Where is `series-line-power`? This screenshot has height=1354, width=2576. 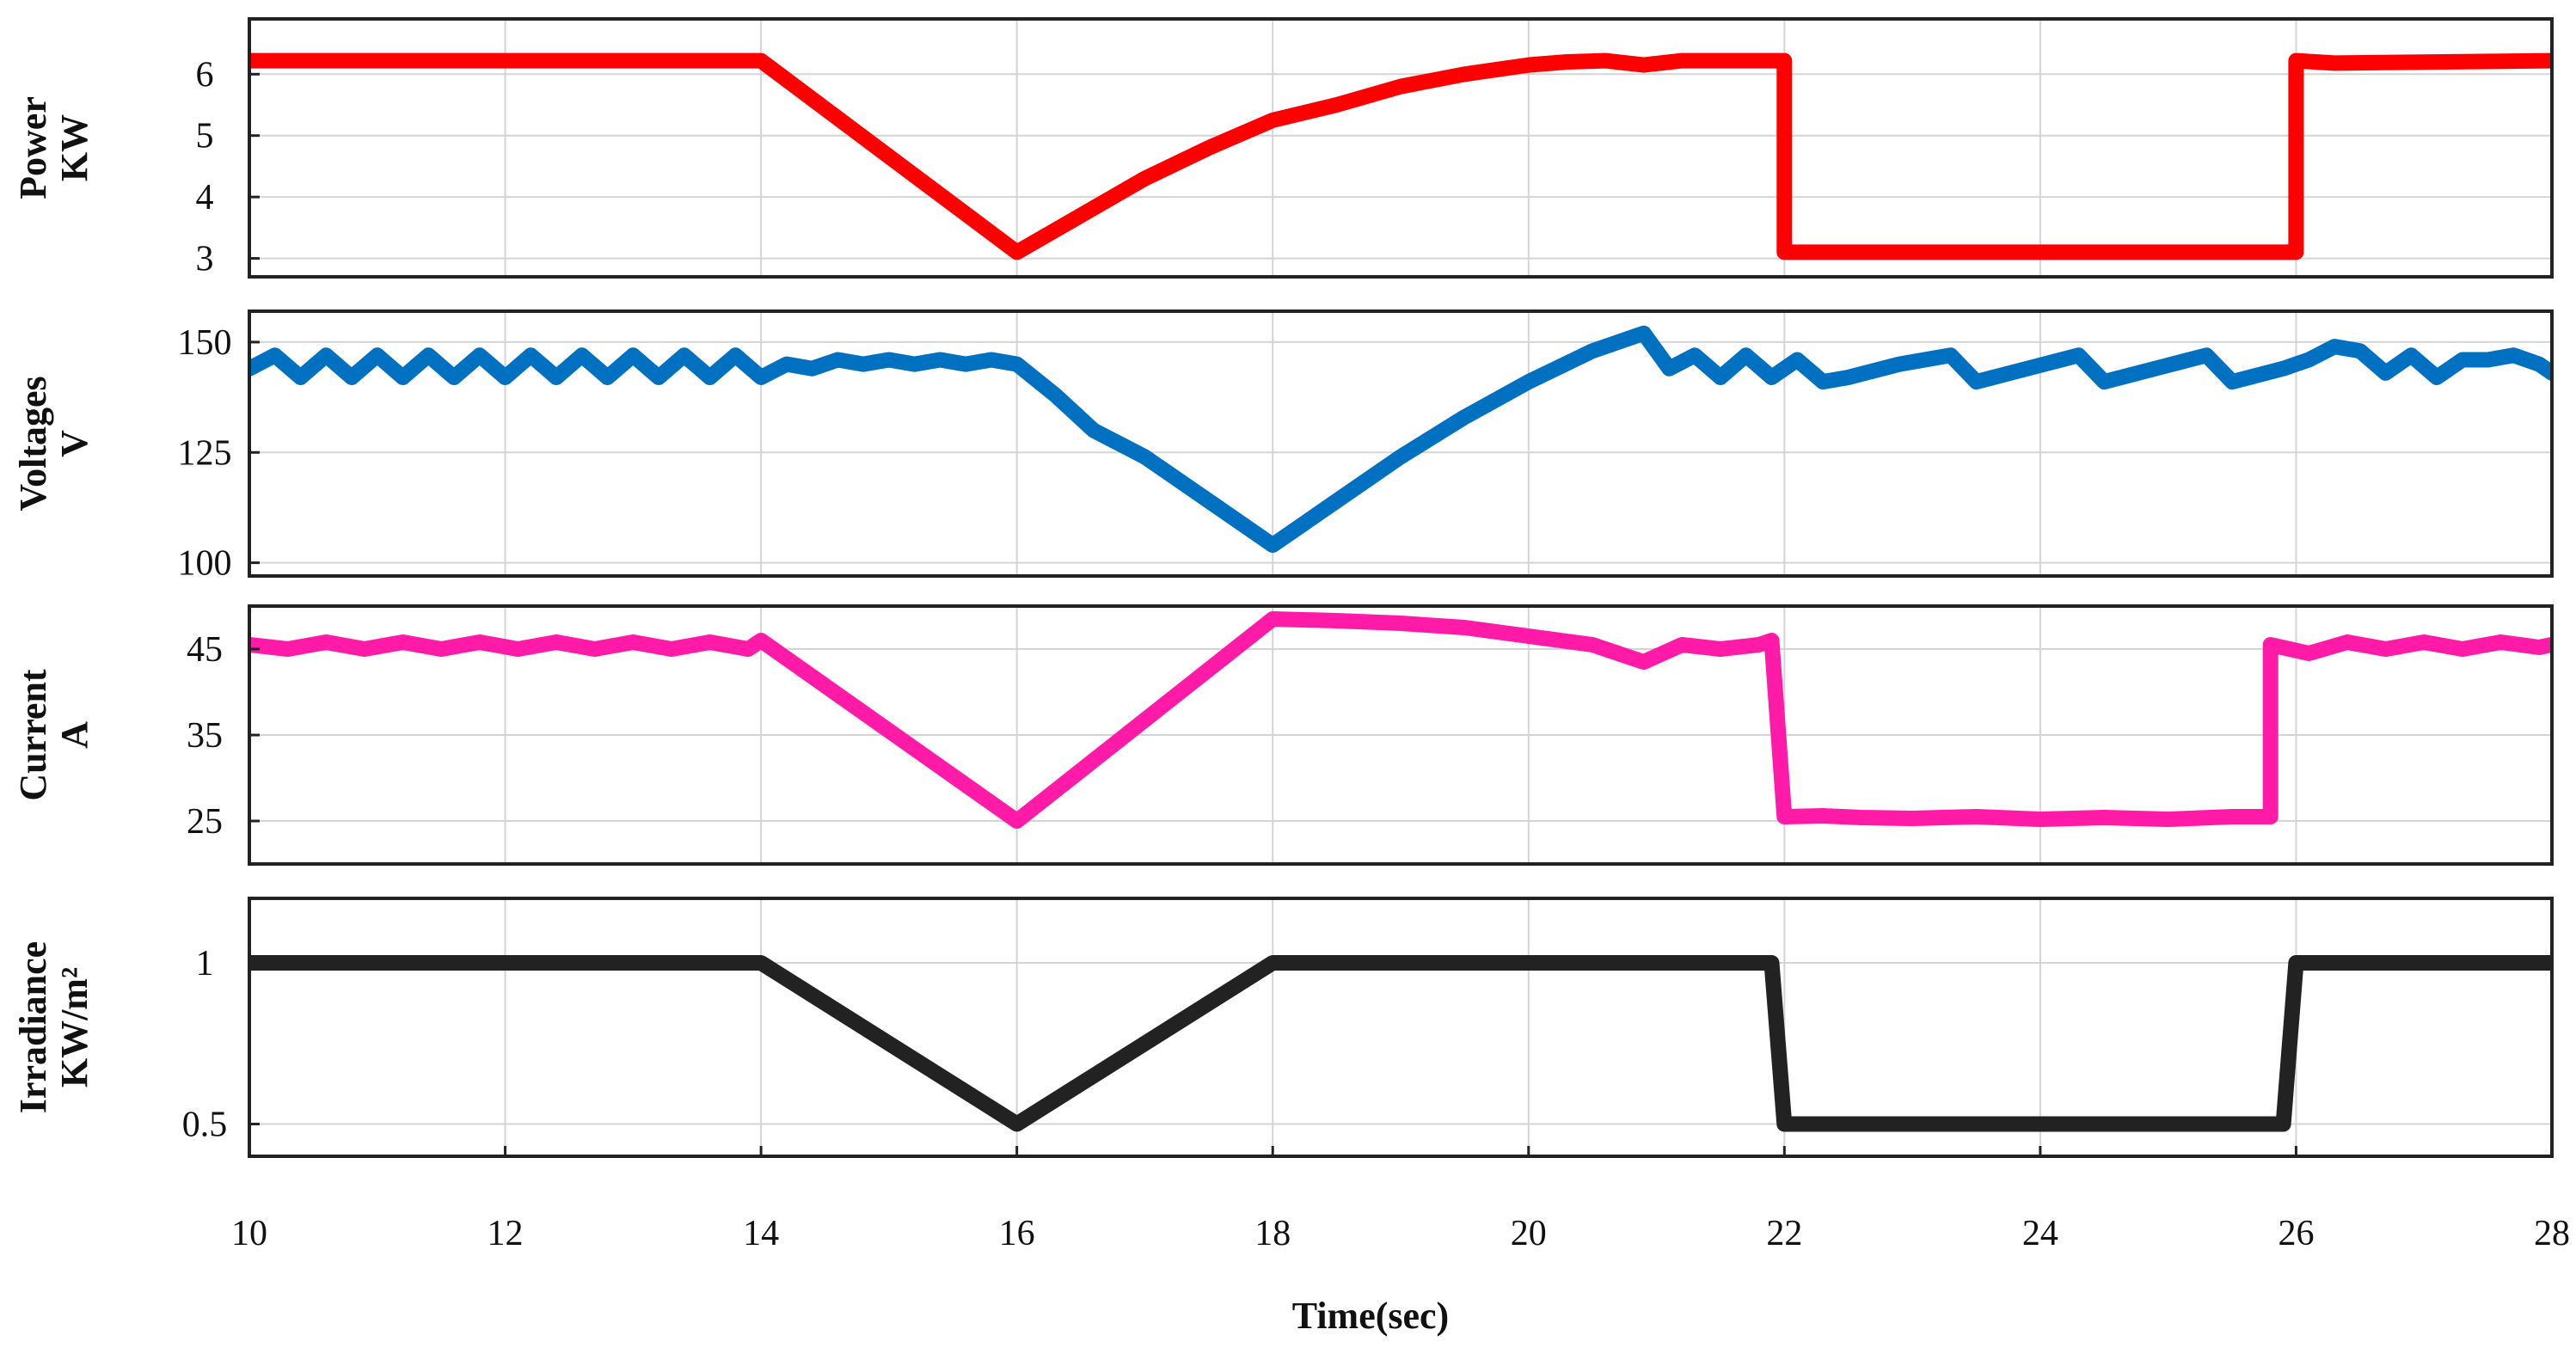 series-line-power is located at coordinates (1400, 156).